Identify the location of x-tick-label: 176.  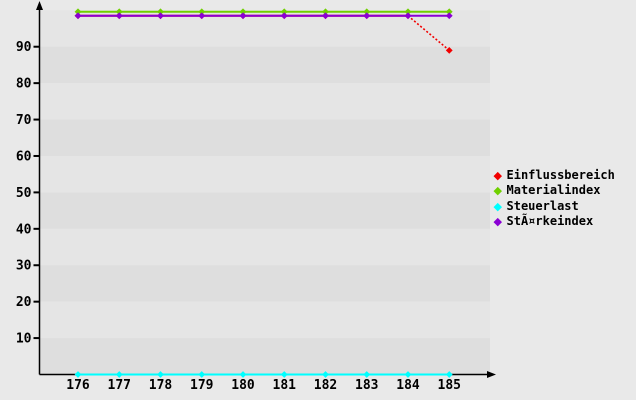
(78, 385).